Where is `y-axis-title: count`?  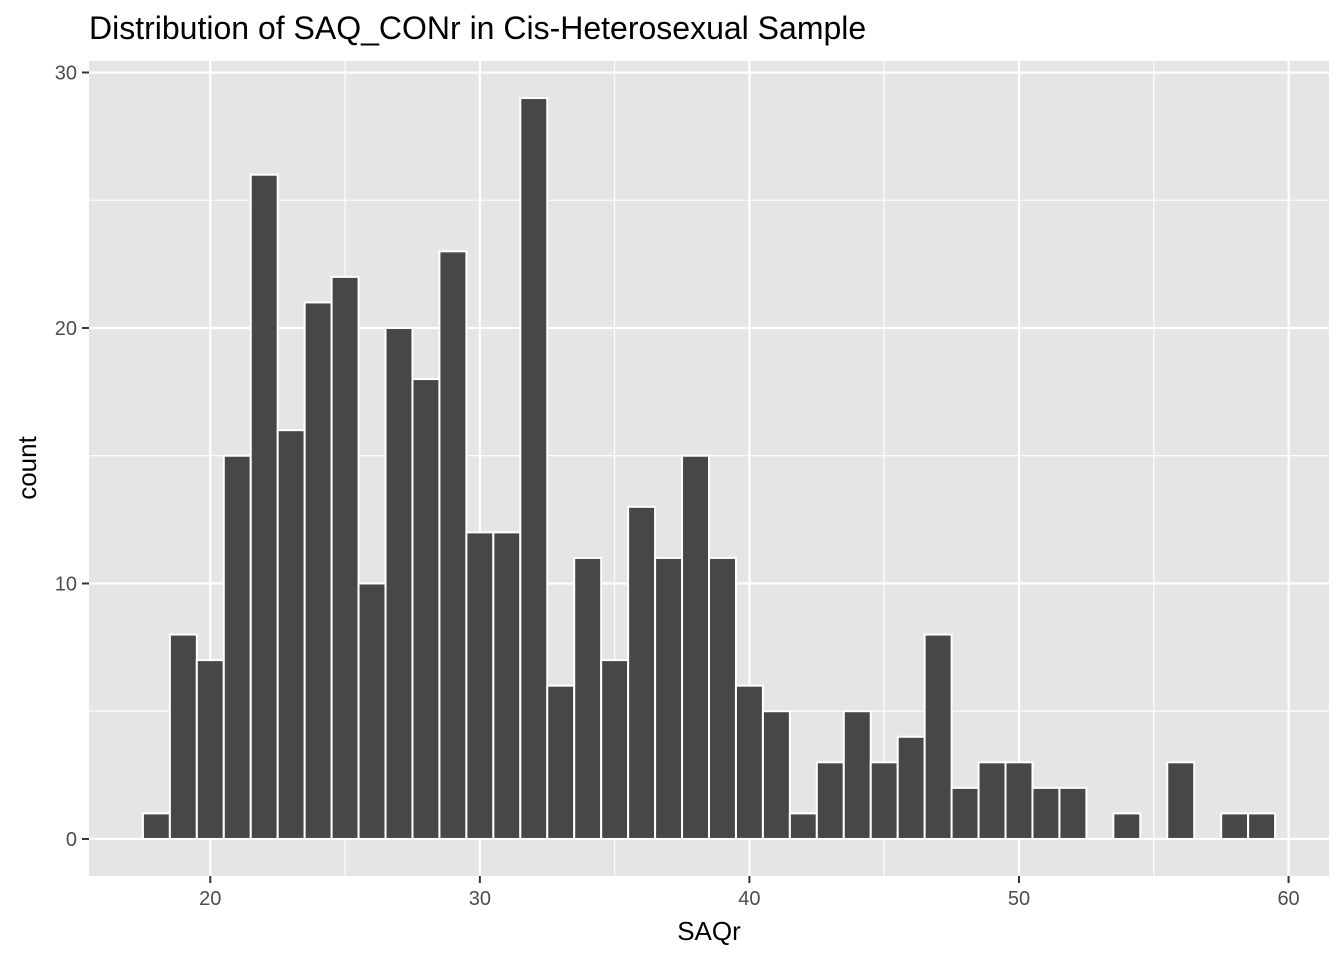
y-axis-title: count is located at coordinates (27, 467).